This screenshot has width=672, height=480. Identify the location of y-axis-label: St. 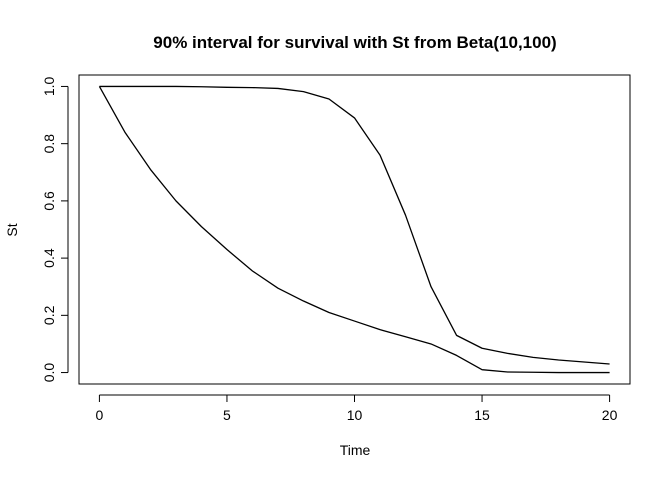
(12, 229).